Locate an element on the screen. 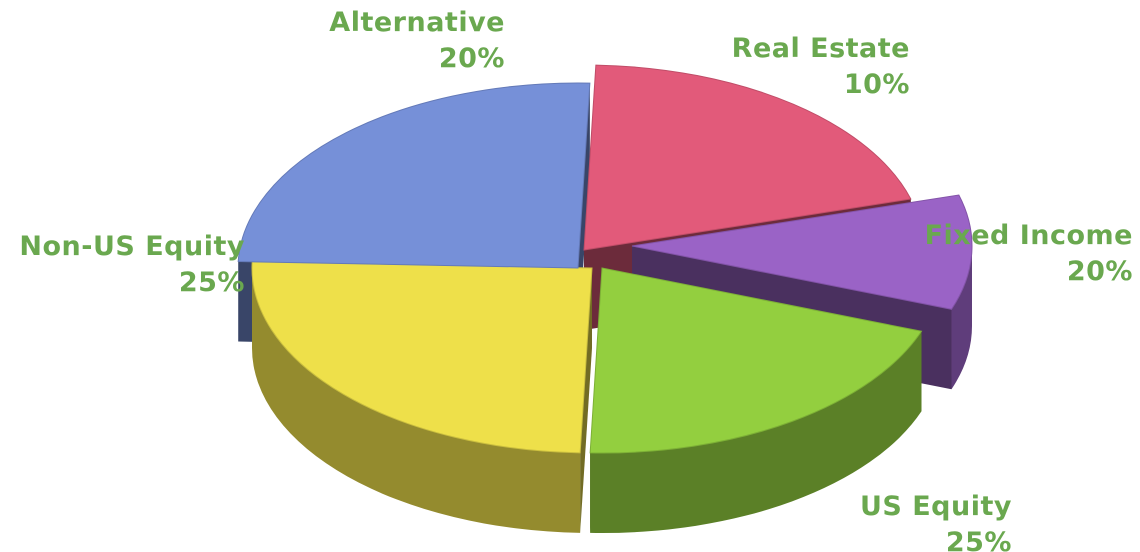  label-fixed-income-value: 20% is located at coordinates (1100, 271).